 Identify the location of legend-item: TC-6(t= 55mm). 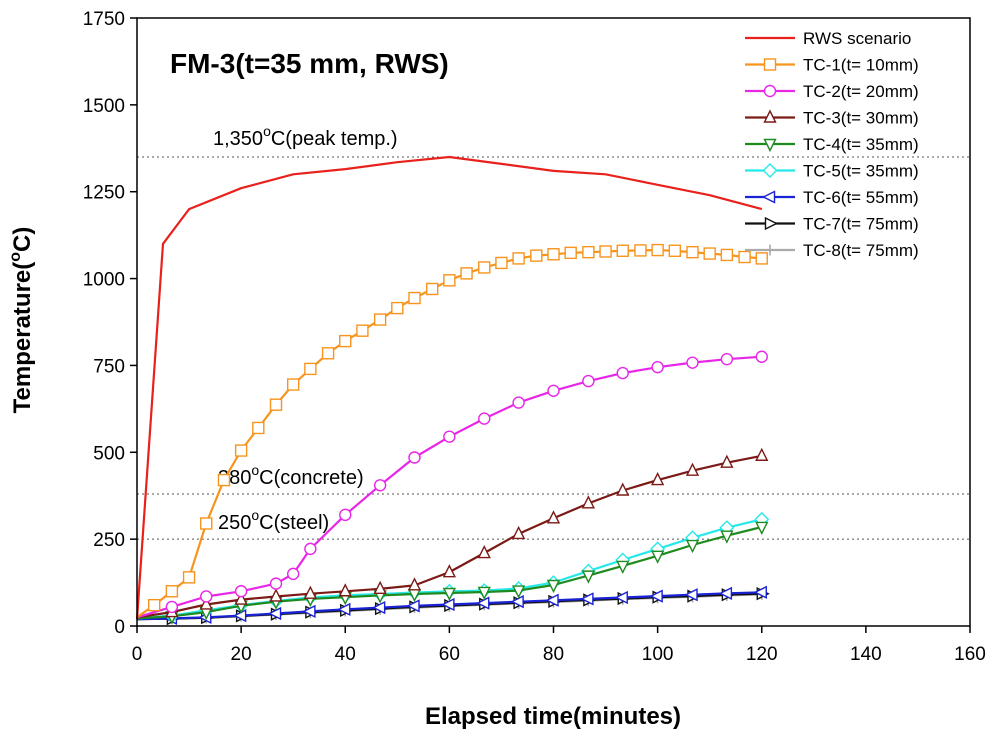
(832, 197).